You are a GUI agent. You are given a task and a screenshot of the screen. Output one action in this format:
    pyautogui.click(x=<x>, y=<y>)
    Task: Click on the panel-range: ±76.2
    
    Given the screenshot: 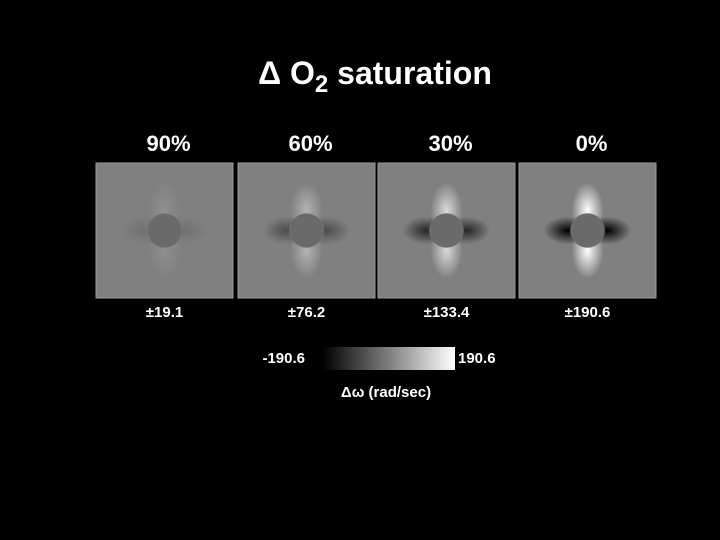 What is the action you would take?
    pyautogui.click(x=306, y=312)
    